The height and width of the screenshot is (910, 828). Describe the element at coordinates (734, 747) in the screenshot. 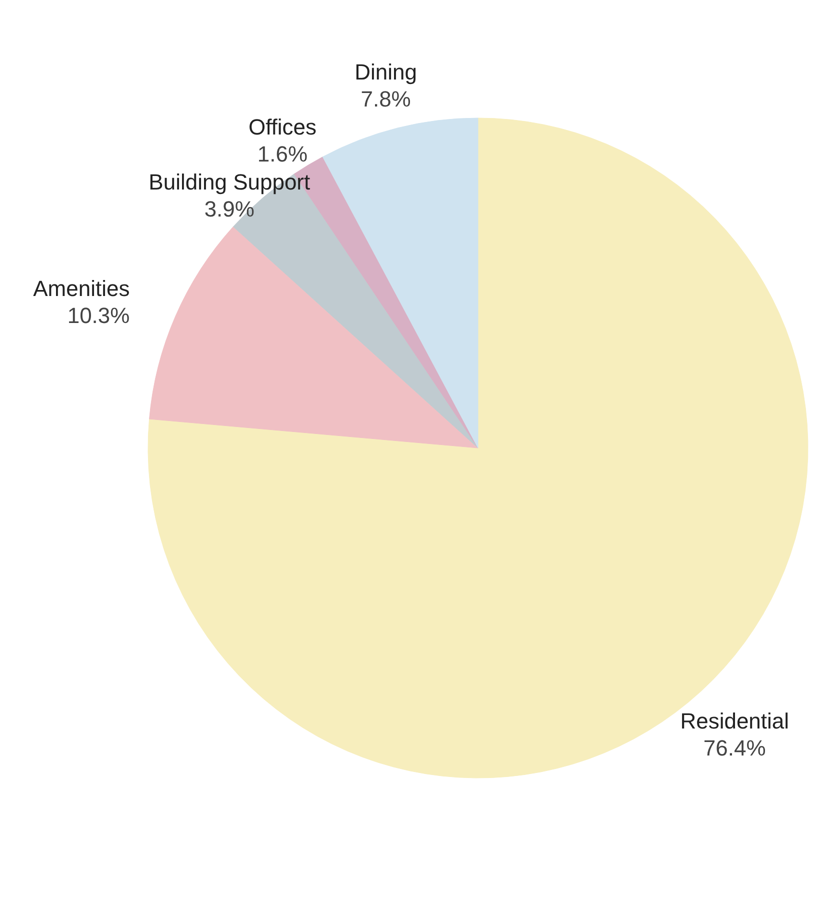

I see `data-label: 76.4%` at that location.